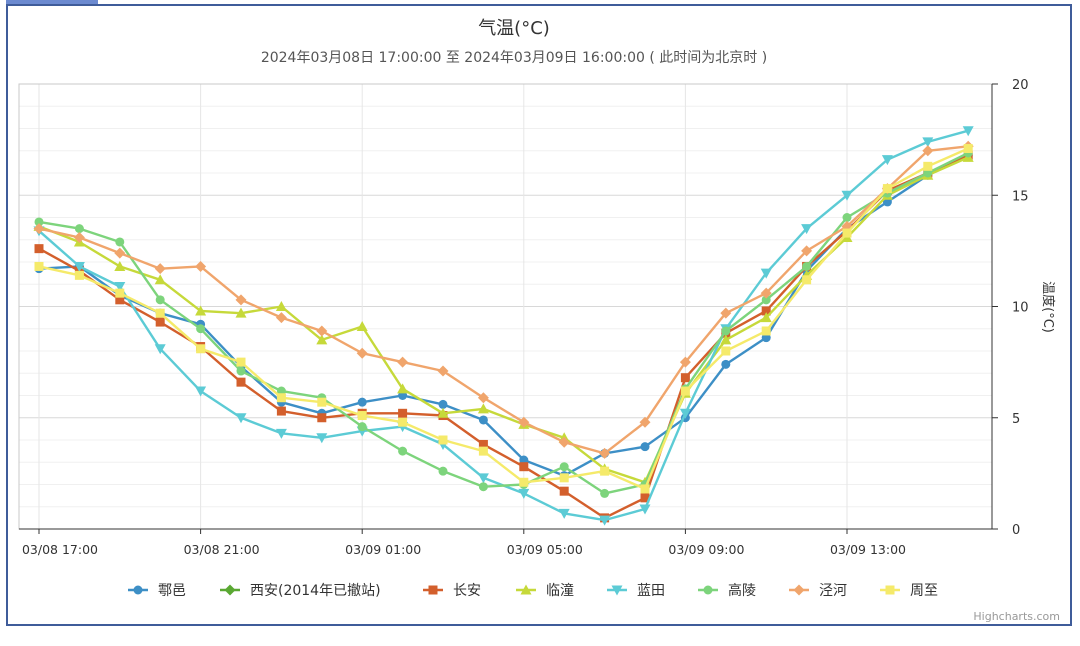  Describe the element at coordinates (1016, 616) in the screenshot. I see `highcharts-credit: Highcharts.com` at that location.